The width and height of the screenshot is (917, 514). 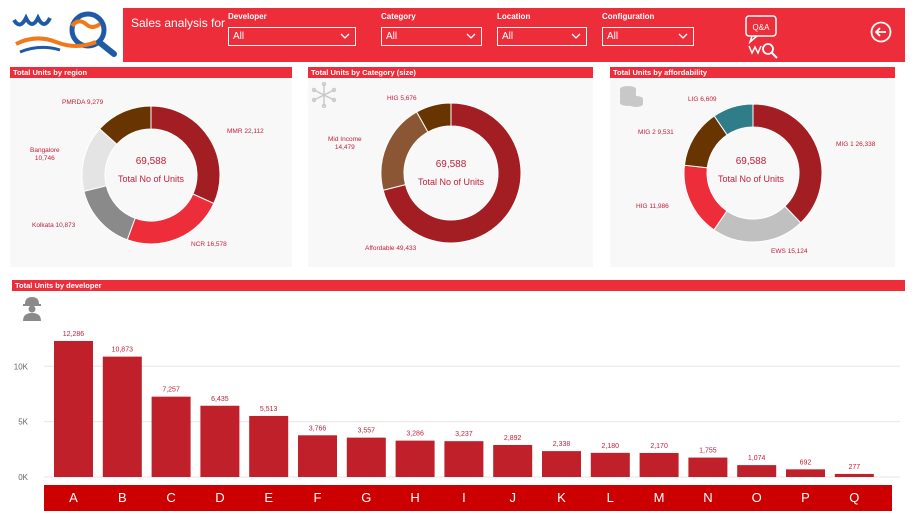 I want to click on header-title: Sales analysis for, so click(x=178, y=23).